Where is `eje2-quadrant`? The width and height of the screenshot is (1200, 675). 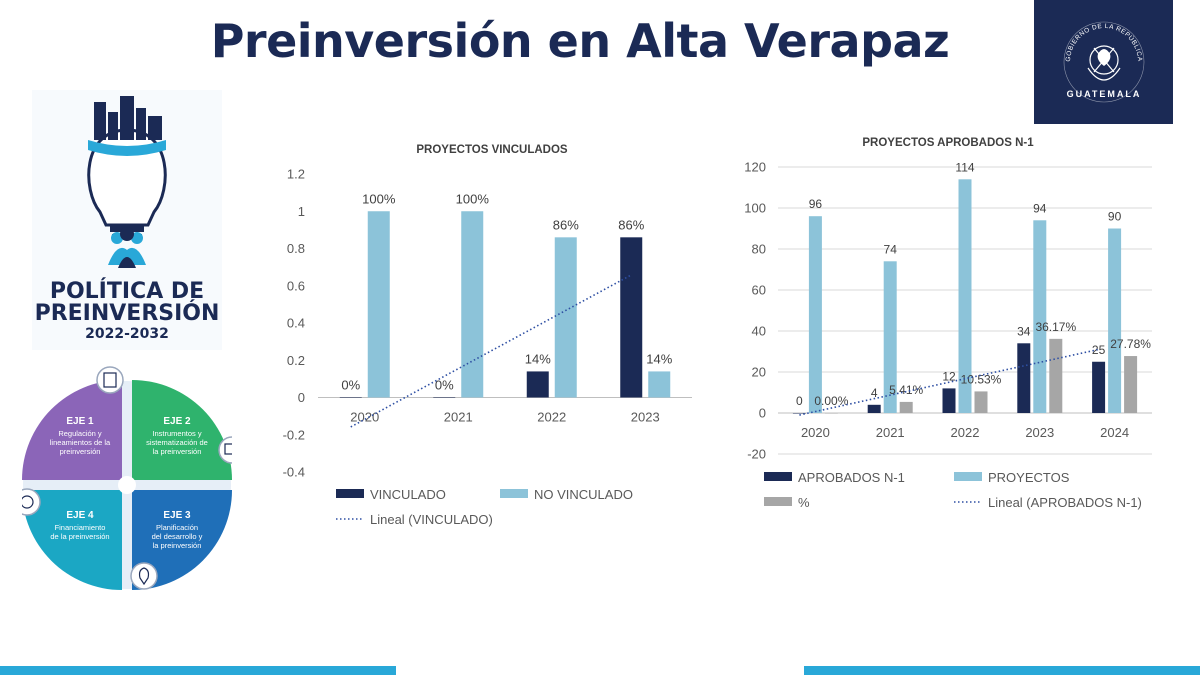
eje2-quadrant is located at coordinates (182, 430).